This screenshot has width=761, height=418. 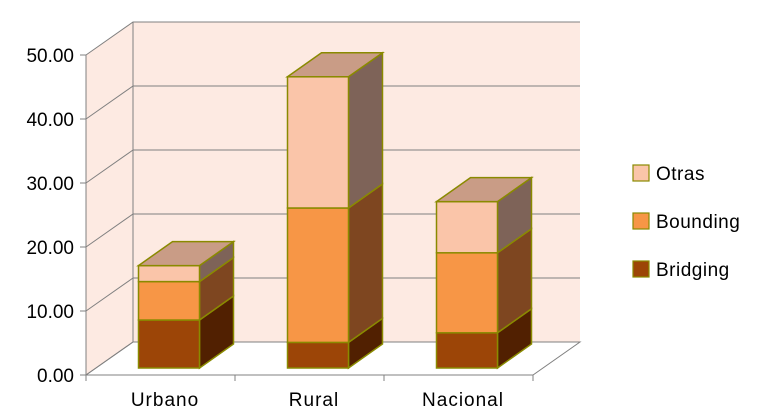 I want to click on bar-side-bounding, so click(x=365, y=263).